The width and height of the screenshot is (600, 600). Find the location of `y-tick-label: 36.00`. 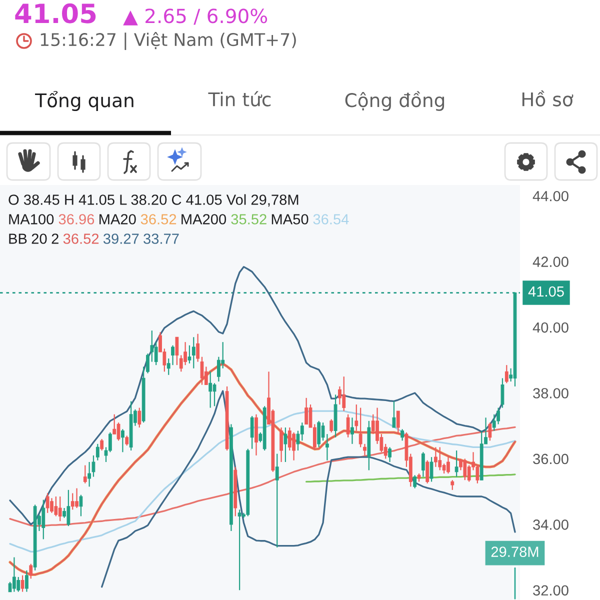

y-tick-label: 36.00 is located at coordinates (550, 459).